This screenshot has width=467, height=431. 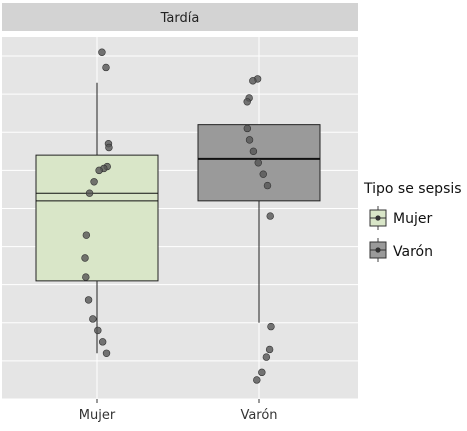 What do you see at coordinates (97, 218) in the screenshot?
I see `box-mujer` at bounding box center [97, 218].